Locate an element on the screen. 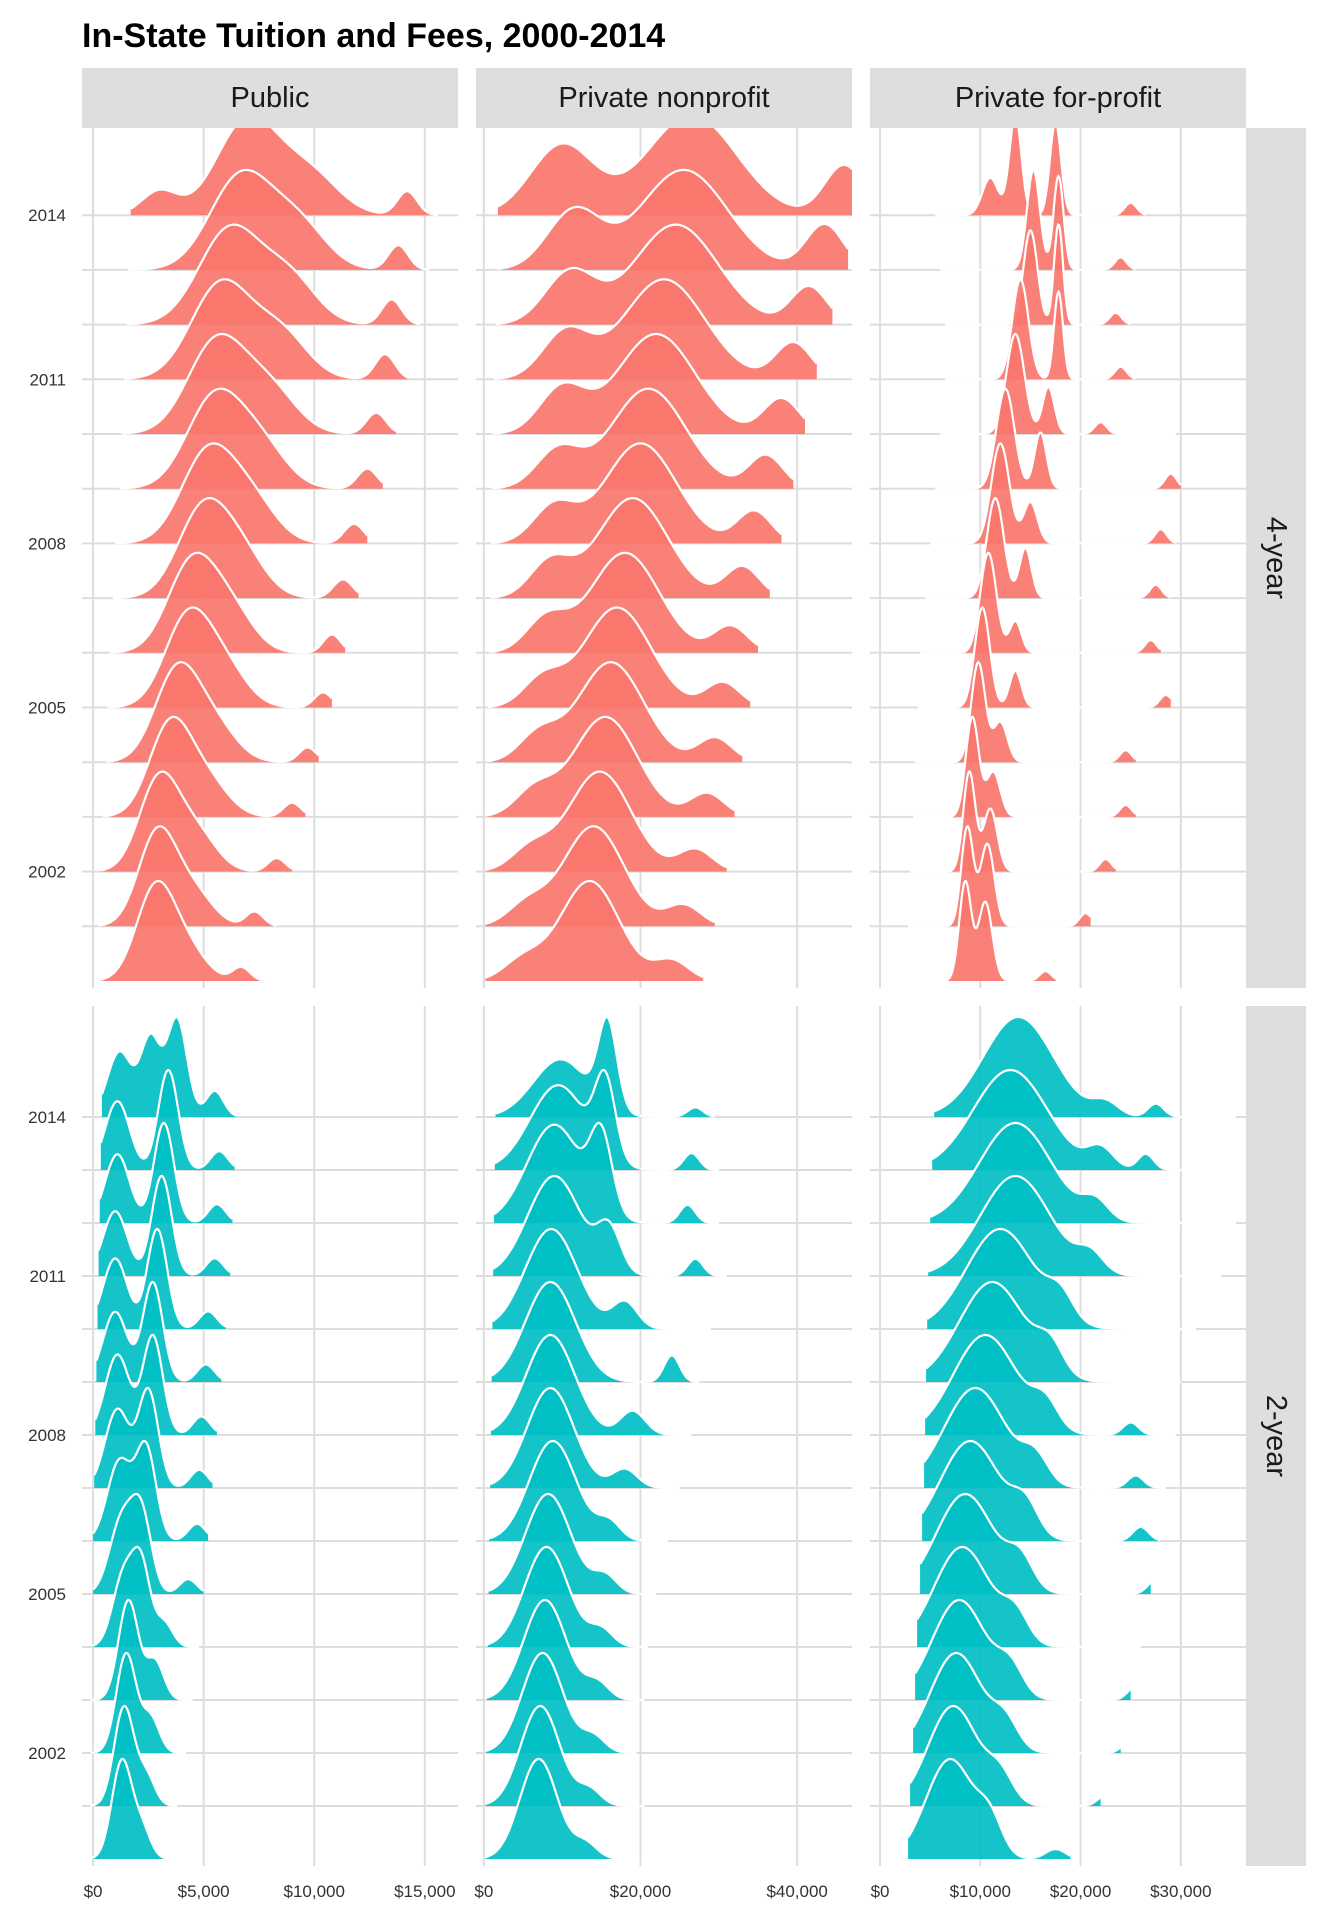 Image resolution: width=1344 pixels, height=1920 pixels. ridge-2006 is located at coordinates (623, 602).